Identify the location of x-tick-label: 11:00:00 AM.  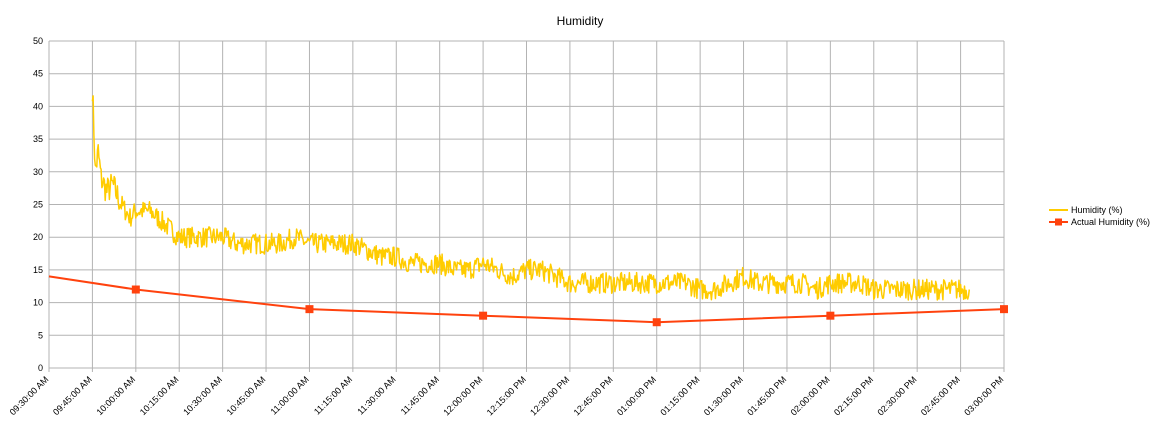
(290, 395).